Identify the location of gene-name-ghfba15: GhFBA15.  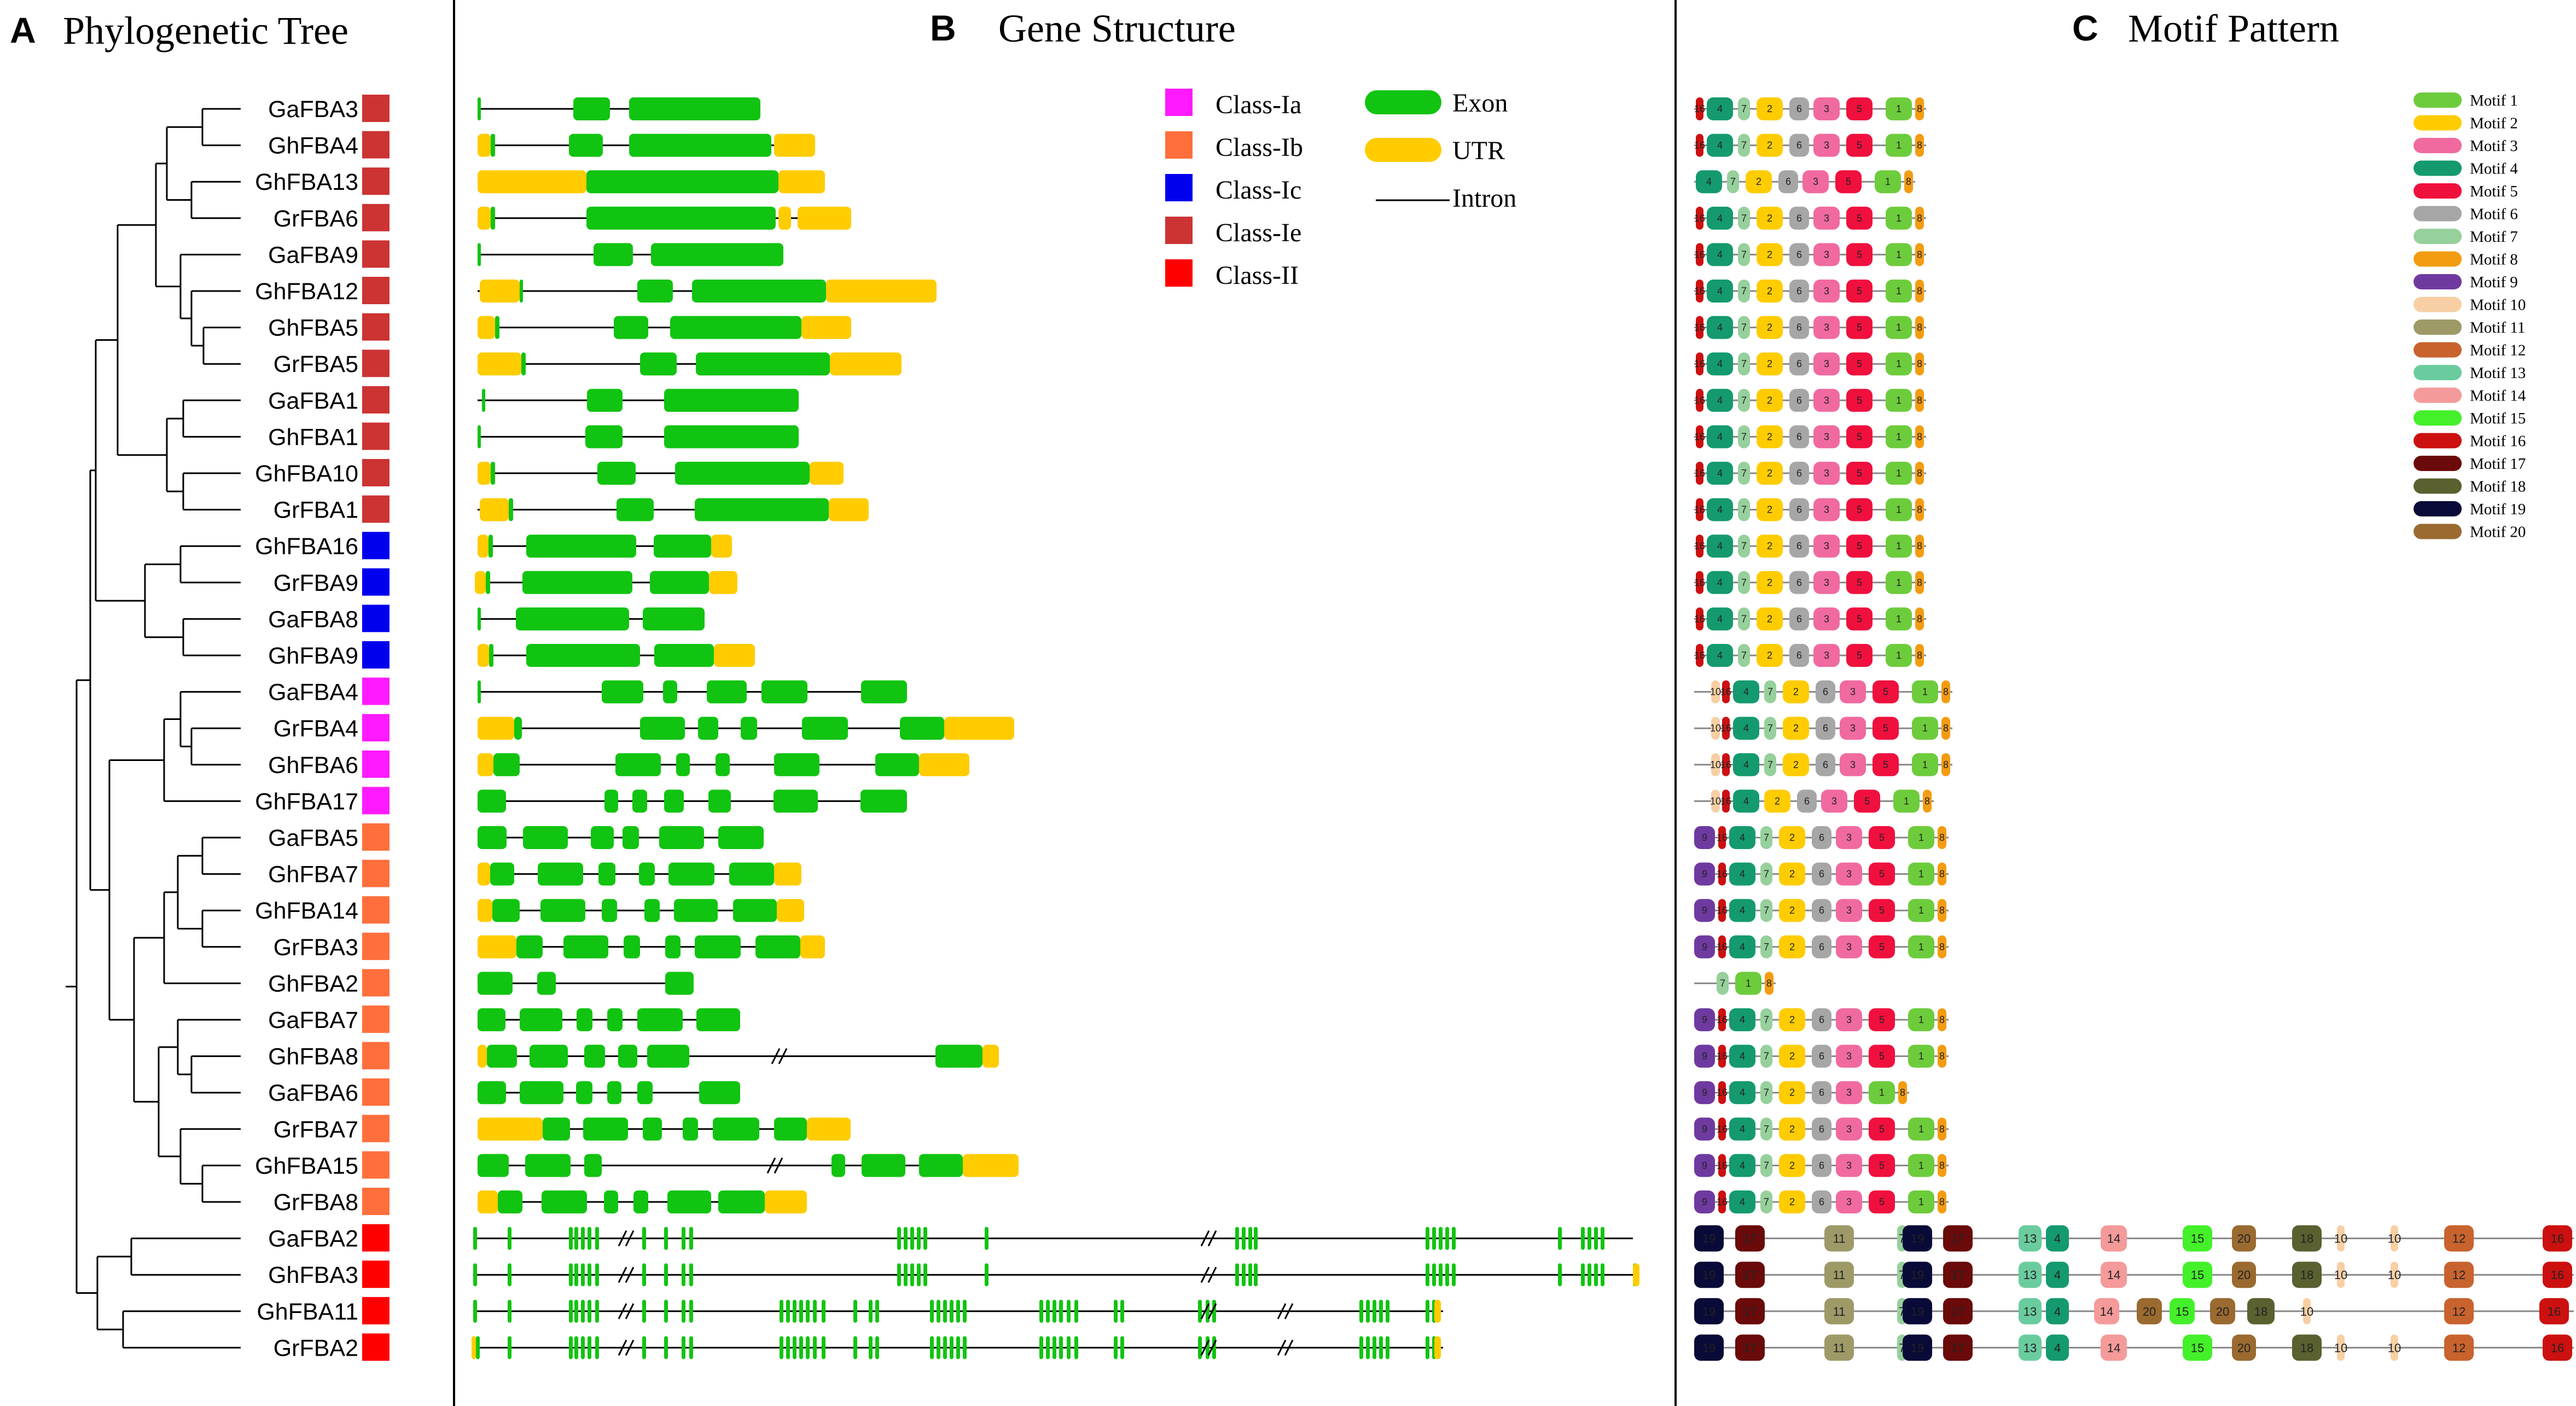
(306, 1166).